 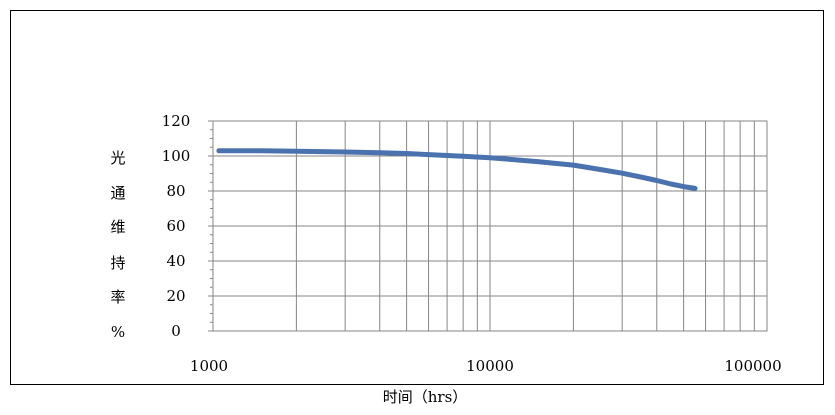 I want to click on y-tick-label: 120, so click(x=176, y=121).